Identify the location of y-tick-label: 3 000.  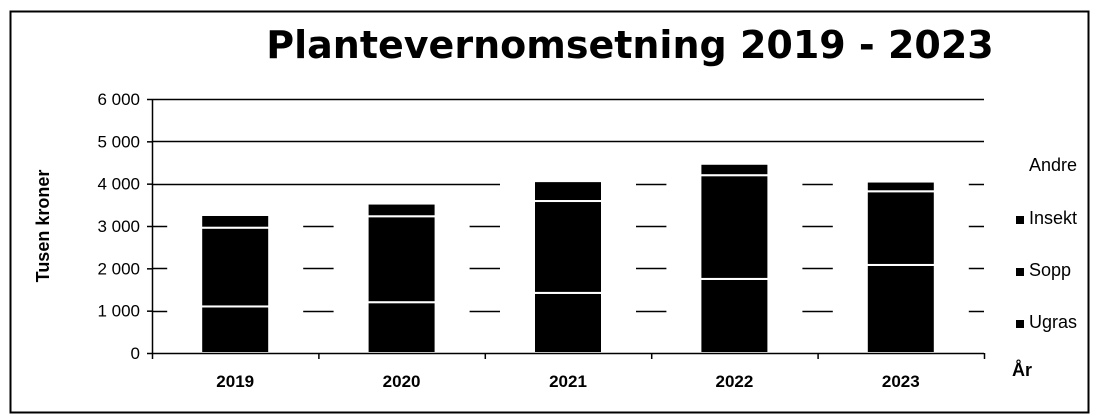
(118, 226).